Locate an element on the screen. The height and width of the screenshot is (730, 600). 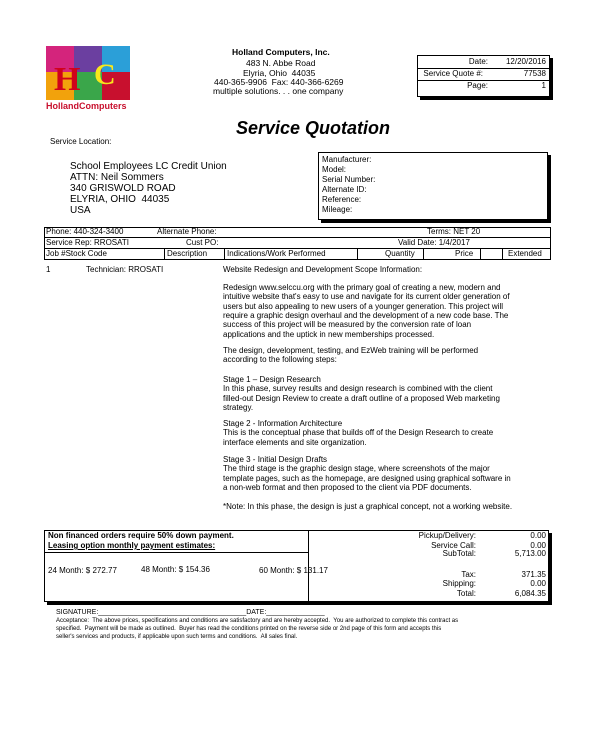
company-name: Holland Computers, Inc. is located at coordinates (281, 52).